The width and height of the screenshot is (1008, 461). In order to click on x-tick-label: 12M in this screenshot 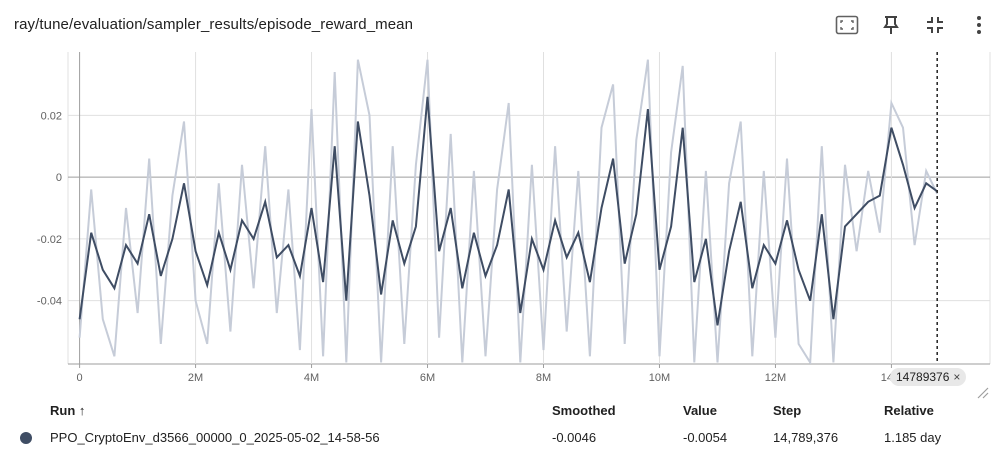, I will do `click(775, 378)`.